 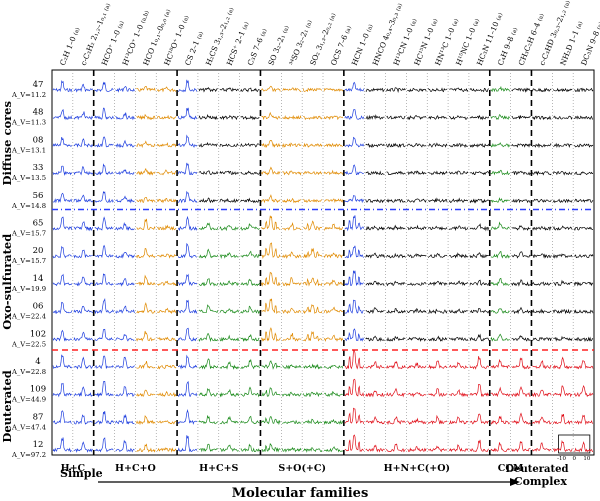 What do you see at coordinates (194, 48) in the screenshot?
I see `molecule-label: CS 2–1 (a)` at bounding box center [194, 48].